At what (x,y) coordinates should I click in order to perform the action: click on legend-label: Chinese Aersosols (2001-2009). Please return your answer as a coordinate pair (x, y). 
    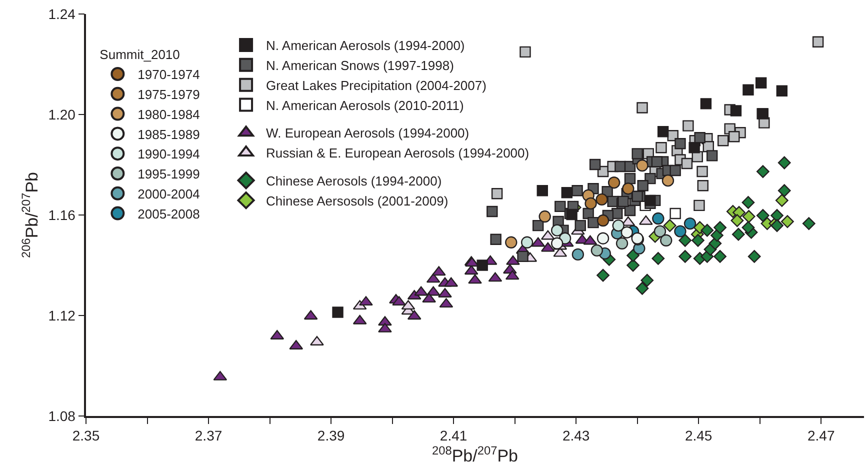
    Looking at the image, I should click on (357, 200).